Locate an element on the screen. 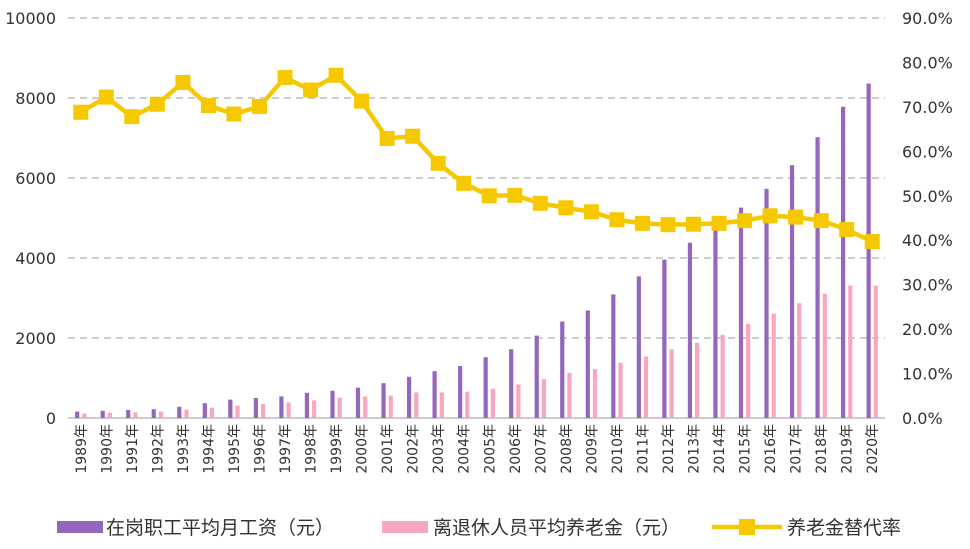  x-tick-label: 2015年 is located at coordinates (746, 449).